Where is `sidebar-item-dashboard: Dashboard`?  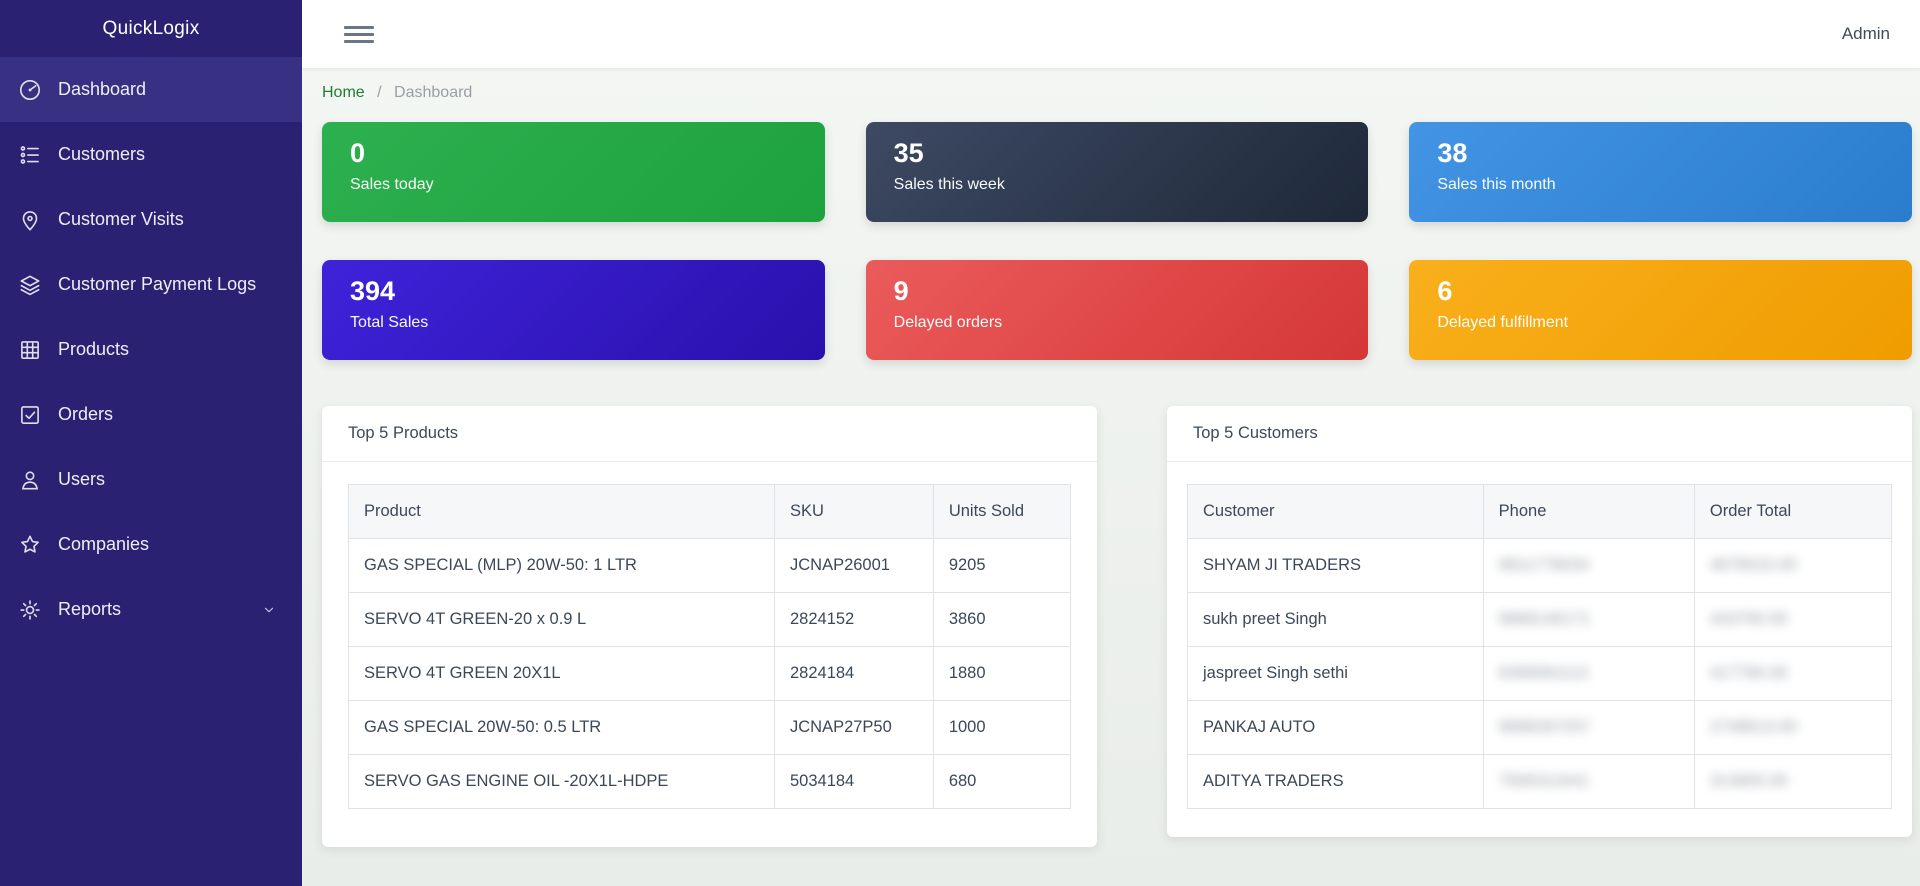
sidebar-item-dashboard: Dashboard is located at coordinates (151, 89).